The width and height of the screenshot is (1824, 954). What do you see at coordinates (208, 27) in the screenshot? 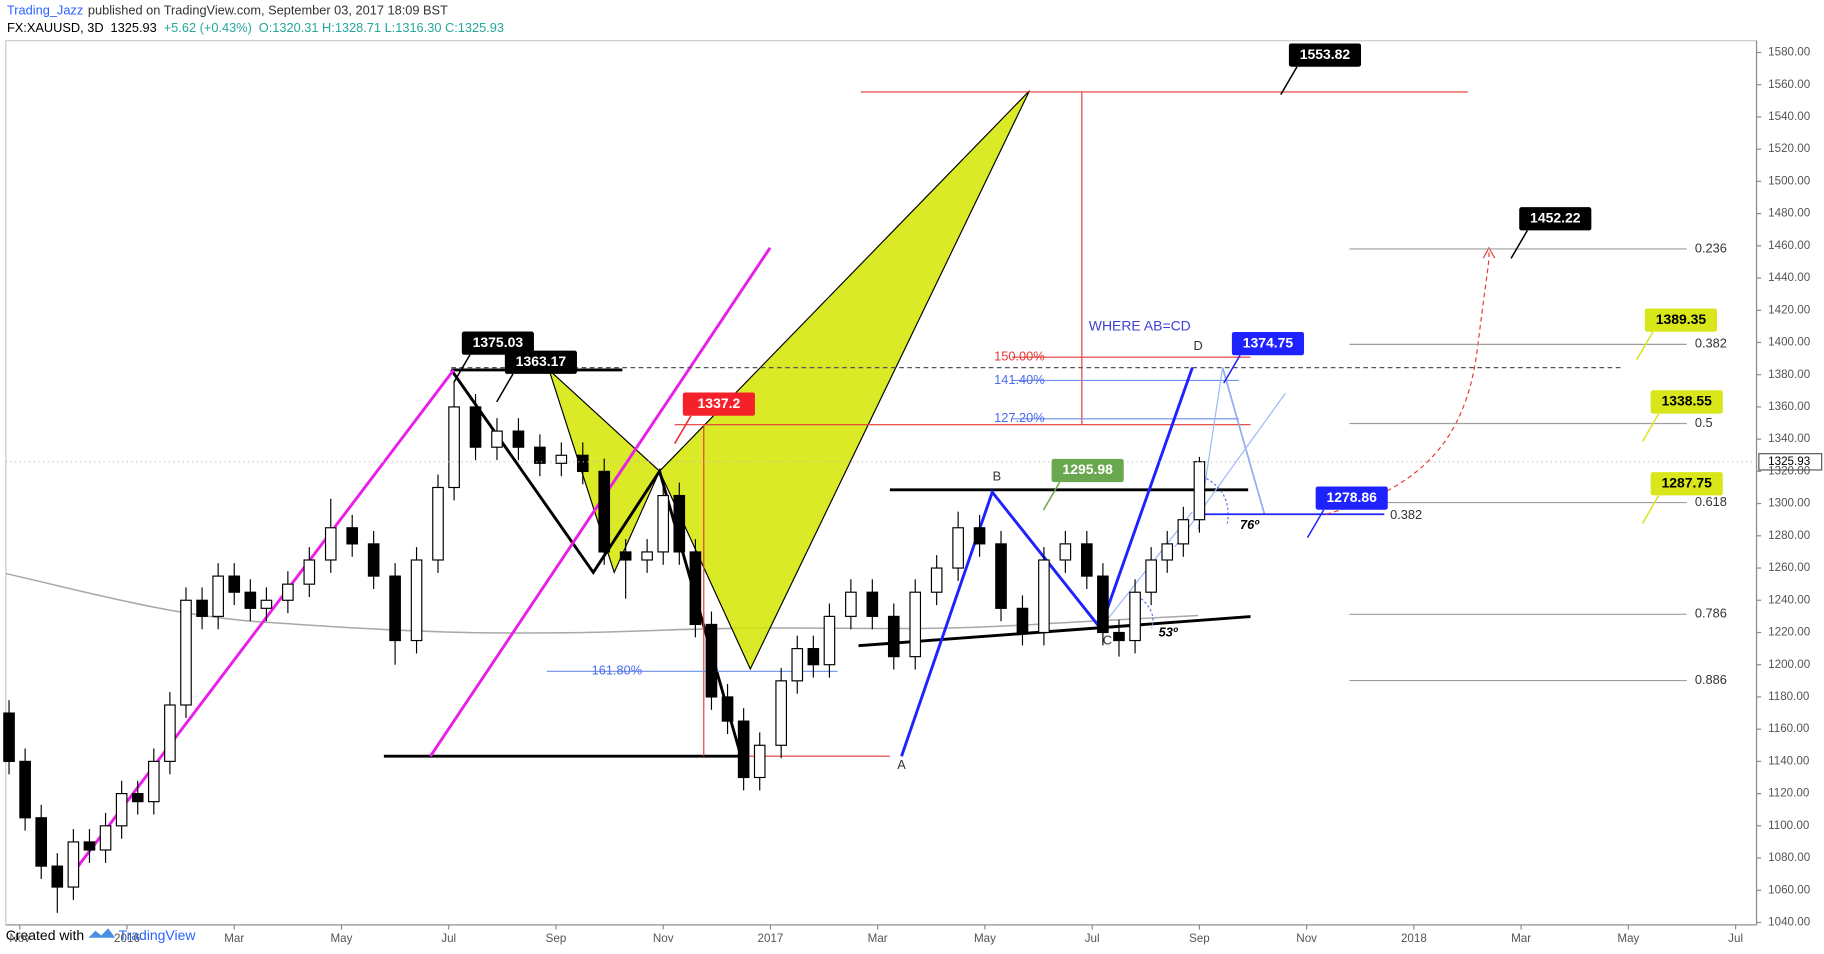
I see `change: +5.62 (+0.43%)` at bounding box center [208, 27].